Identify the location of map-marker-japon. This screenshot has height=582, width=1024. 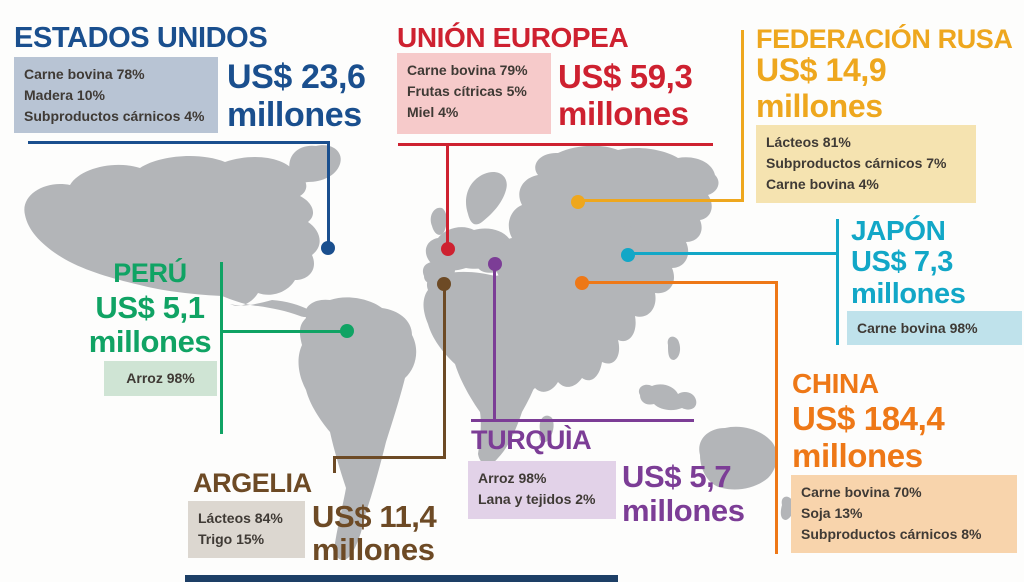
(628, 255).